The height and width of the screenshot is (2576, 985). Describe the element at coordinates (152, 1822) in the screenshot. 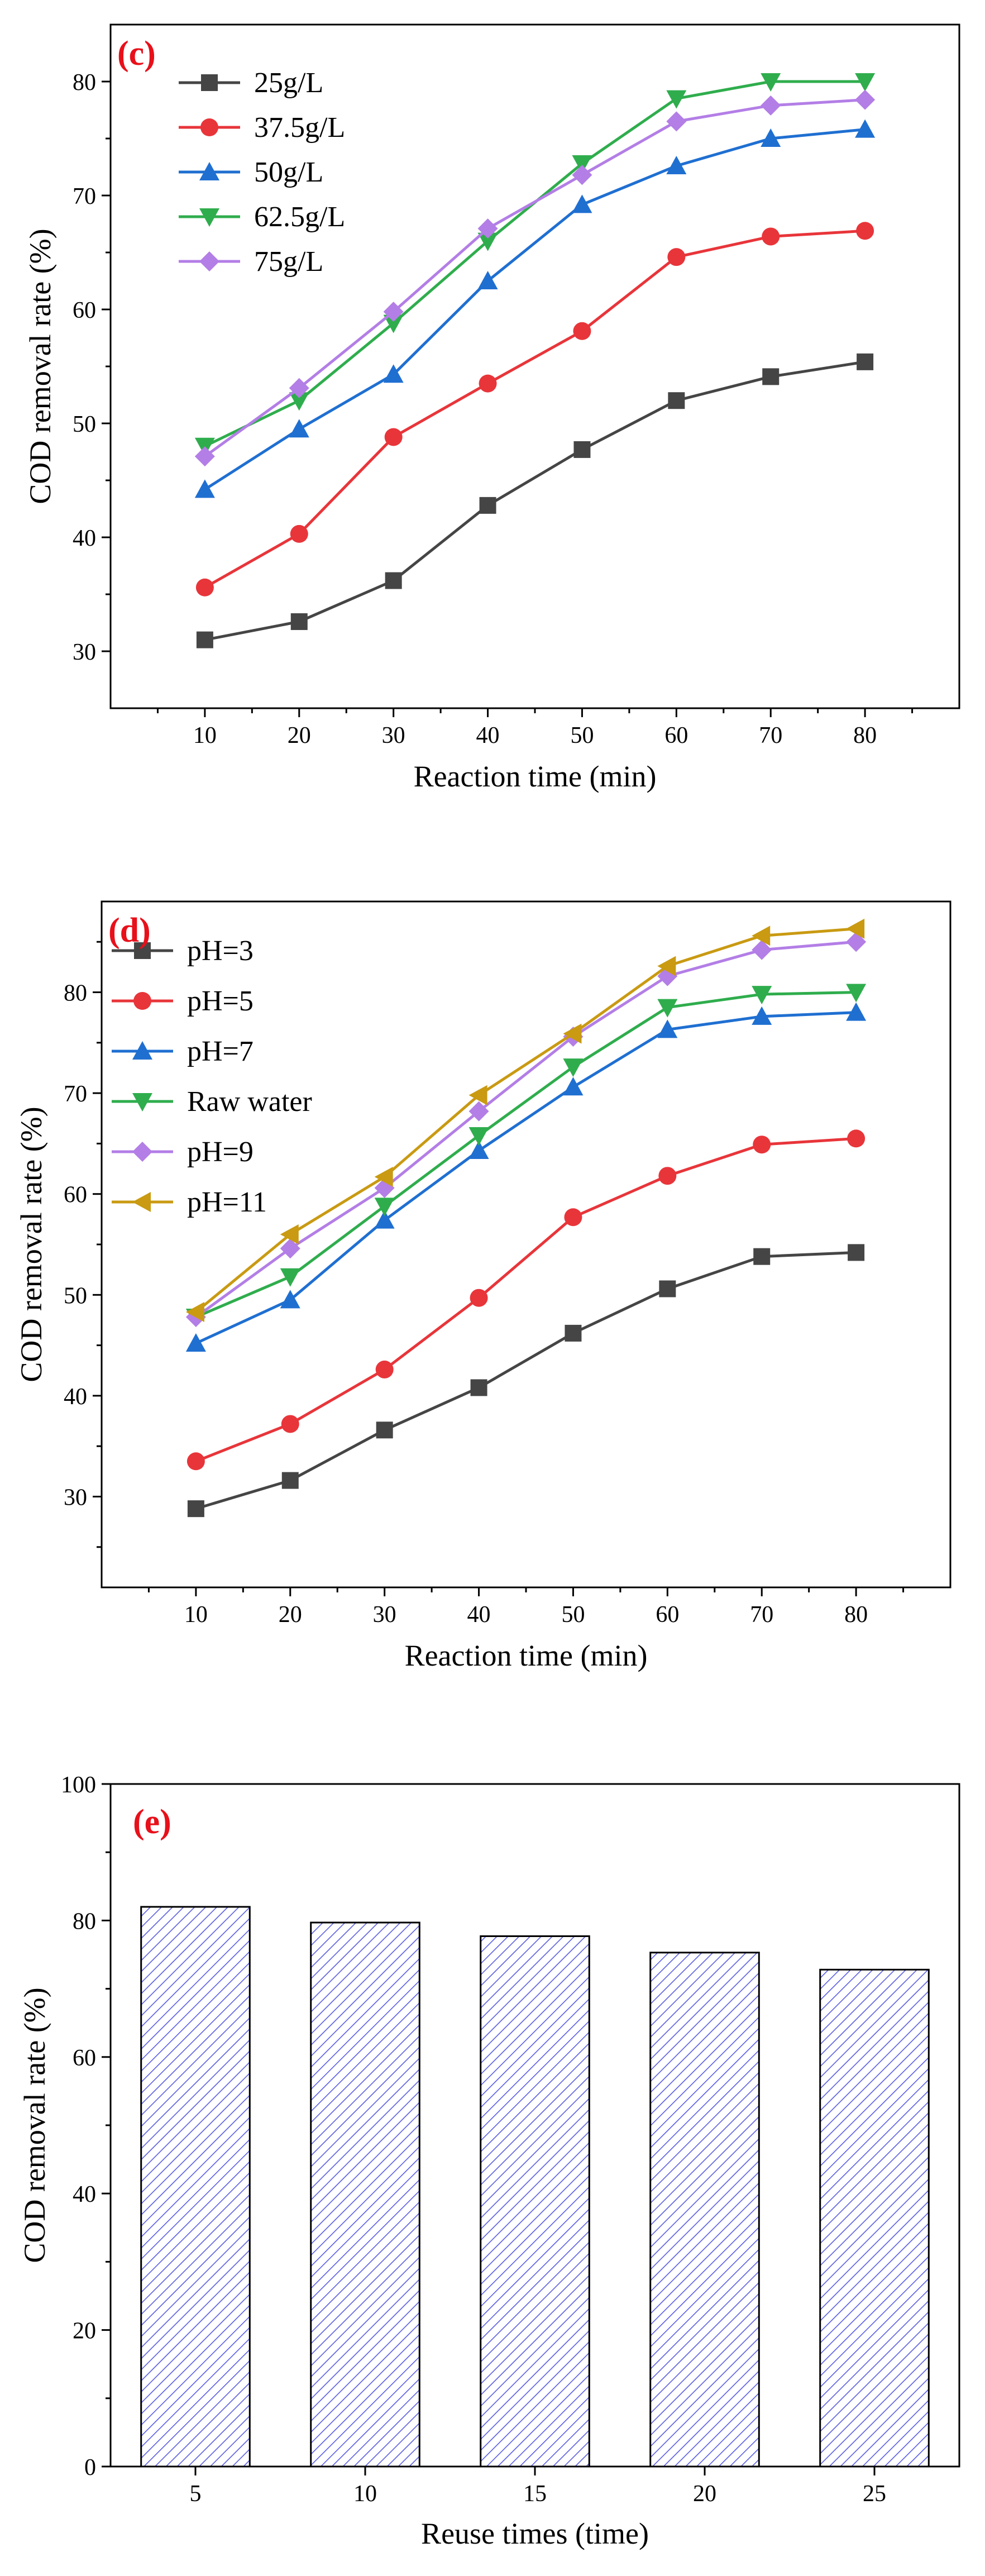

I see `panel-label: (e)` at that location.